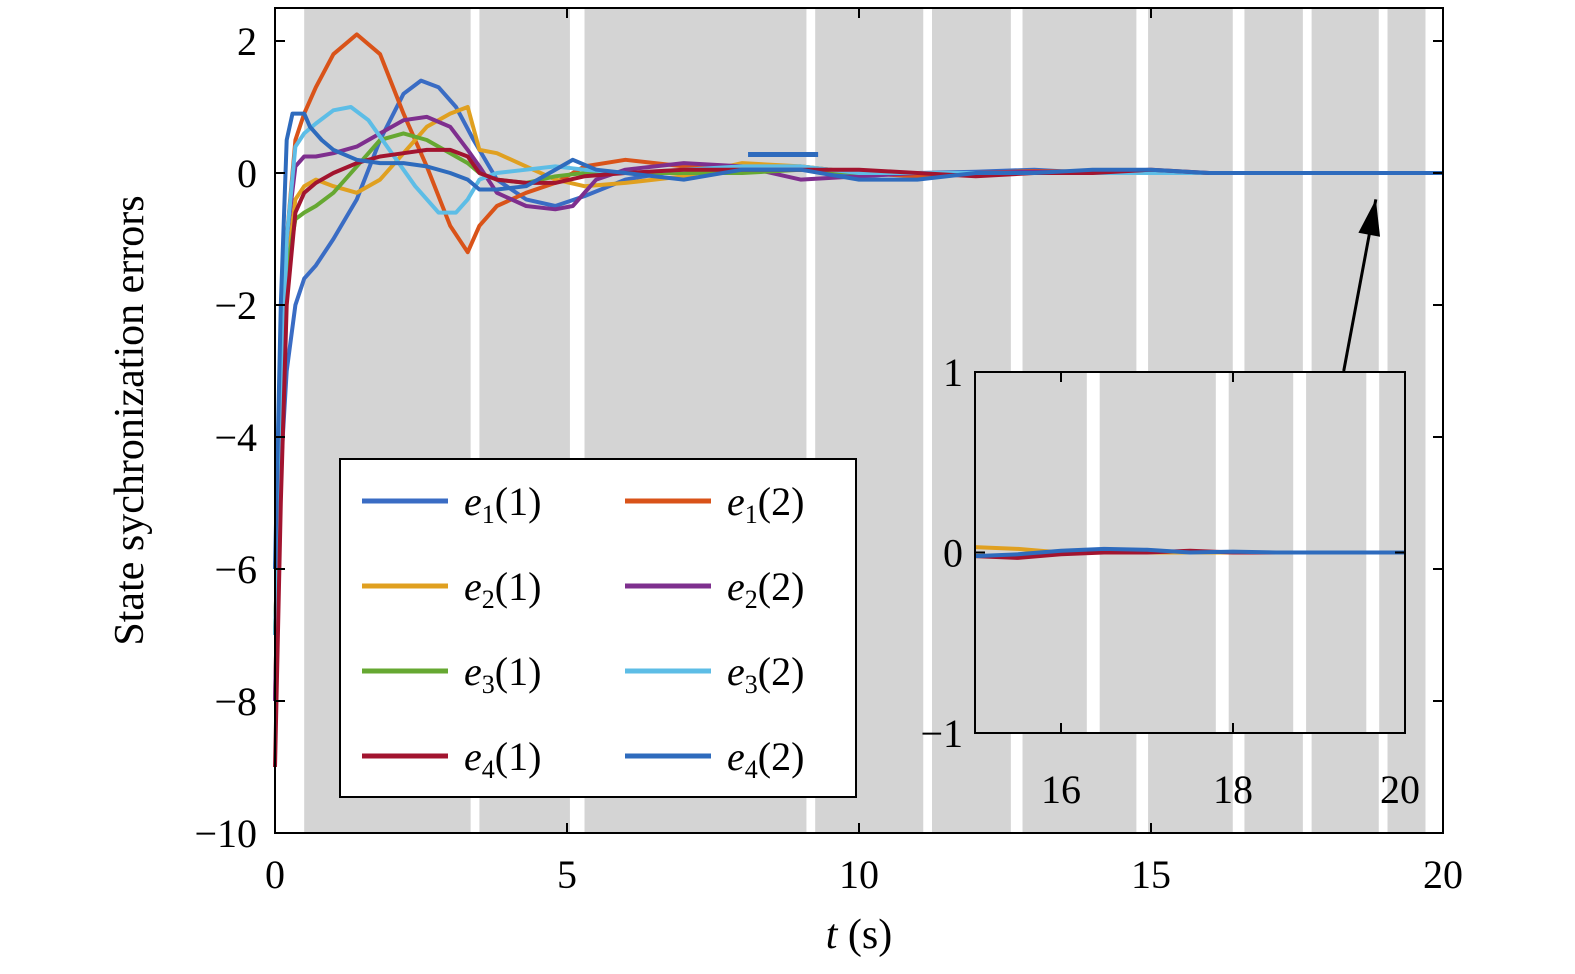 This screenshot has height=974, width=1575. Describe the element at coordinates (225, 833) in the screenshot. I see `y-tick-label: −10` at that location.